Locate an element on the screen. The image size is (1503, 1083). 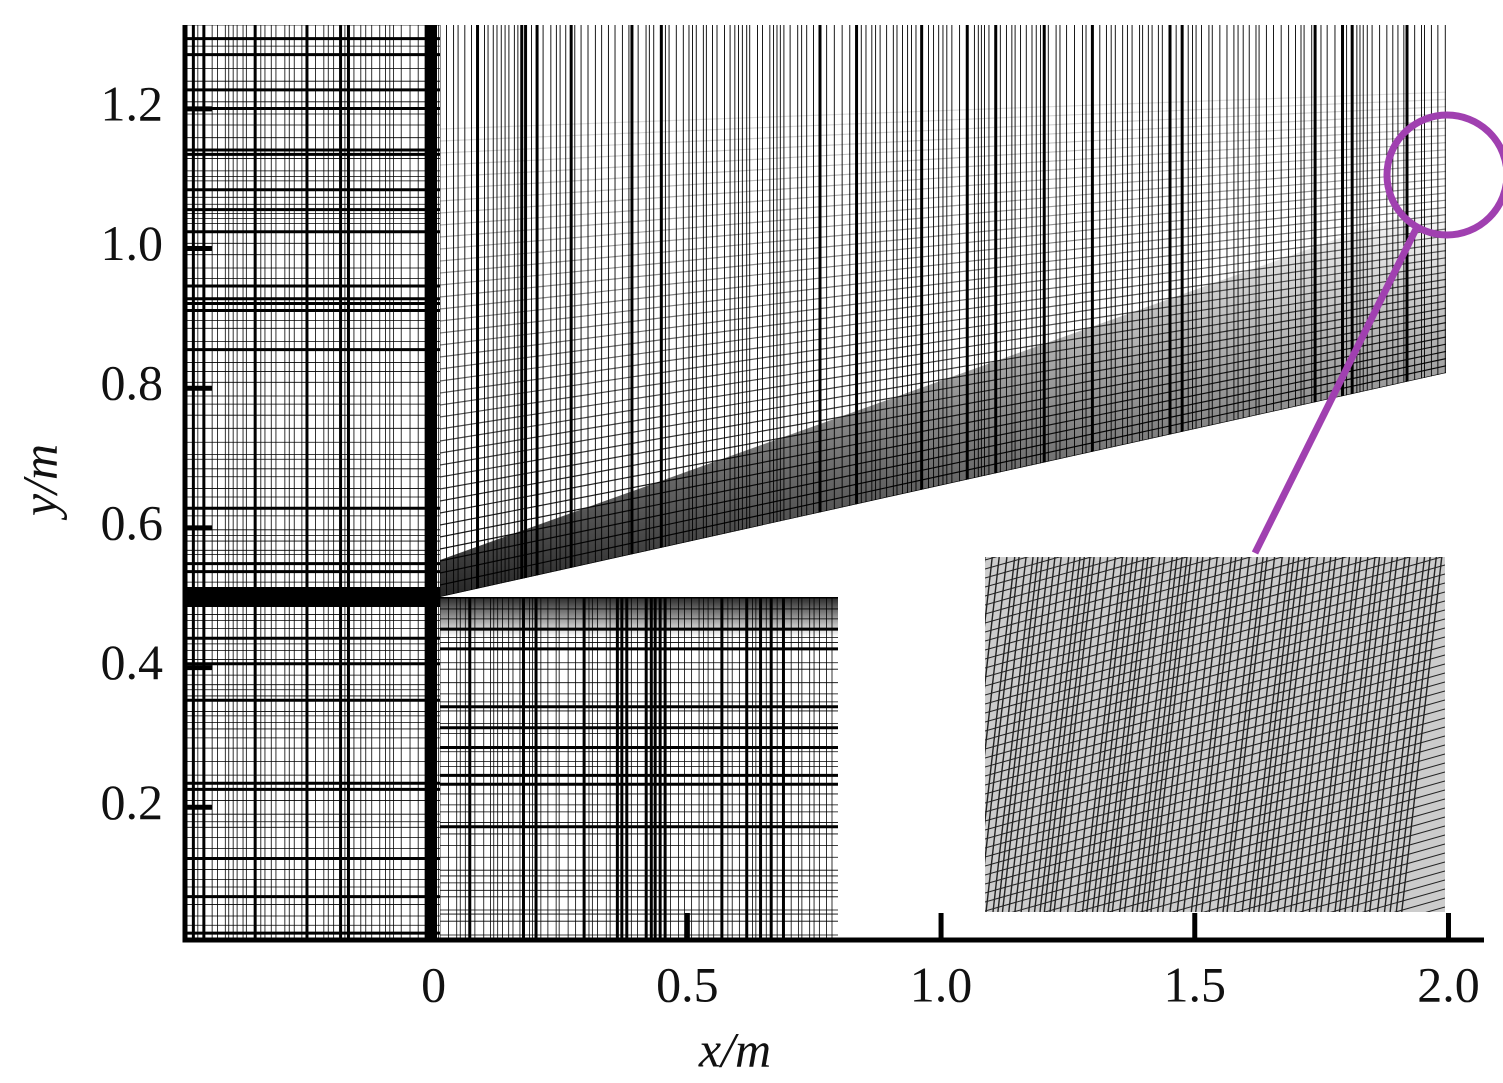
zoom-line is located at coordinates (1336, 389).